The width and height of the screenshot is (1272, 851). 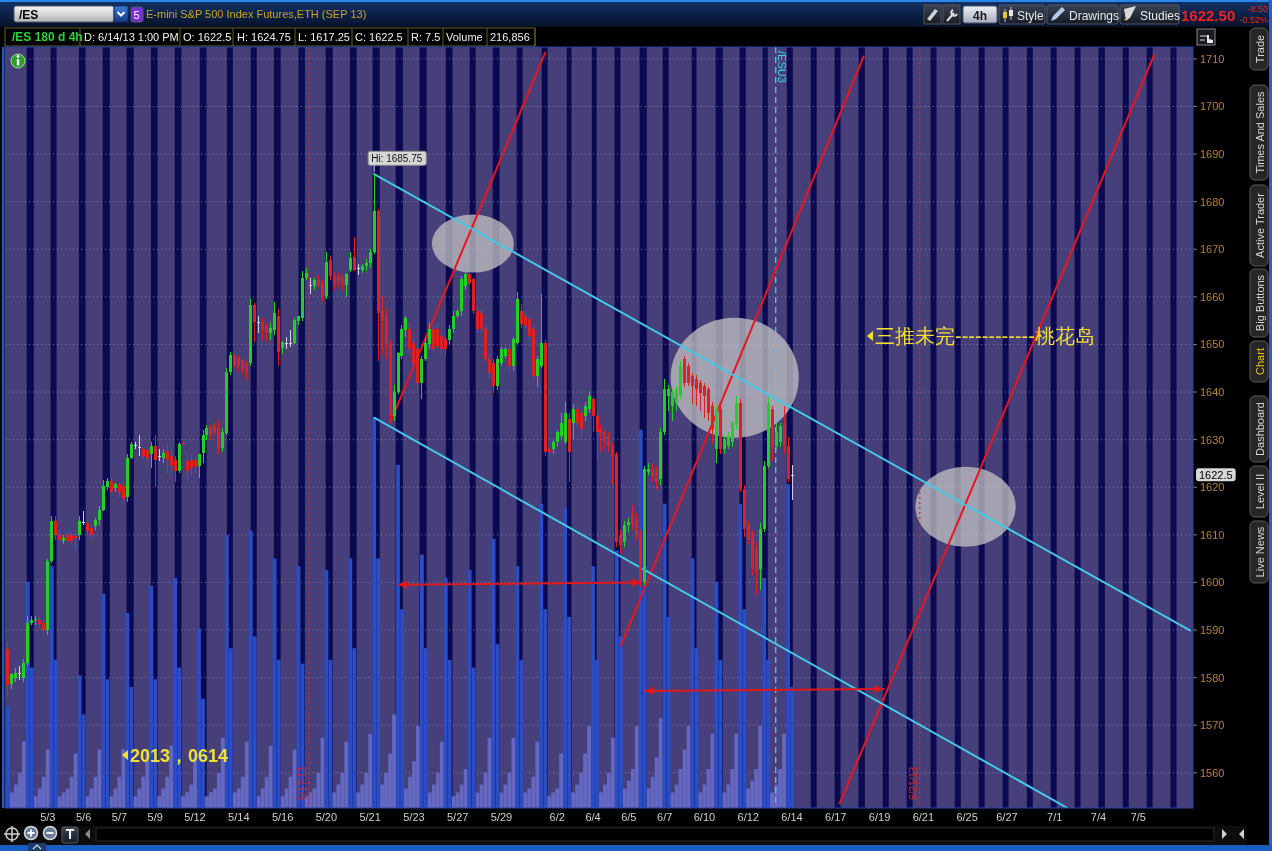 I want to click on y-tick-label: 1610, so click(x=1212, y=534).